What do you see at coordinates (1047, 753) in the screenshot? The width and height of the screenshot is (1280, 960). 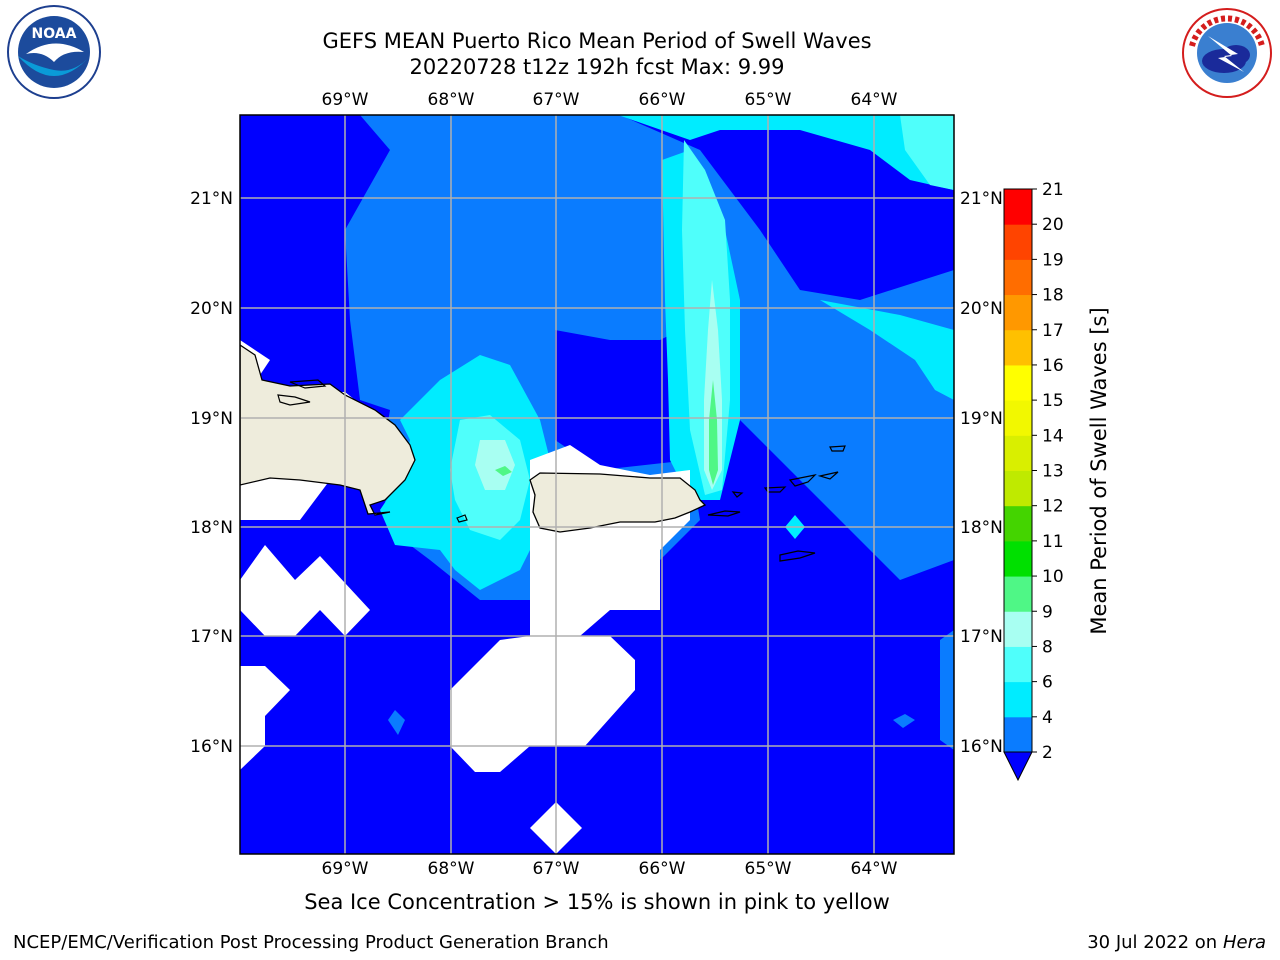 I see `colorbar-tick-label: 2` at bounding box center [1047, 753].